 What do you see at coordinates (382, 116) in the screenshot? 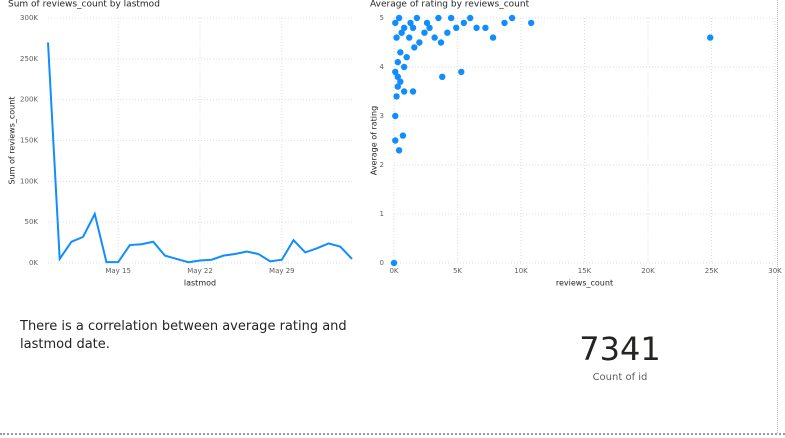
I see `y-tick-label: 3` at bounding box center [382, 116].